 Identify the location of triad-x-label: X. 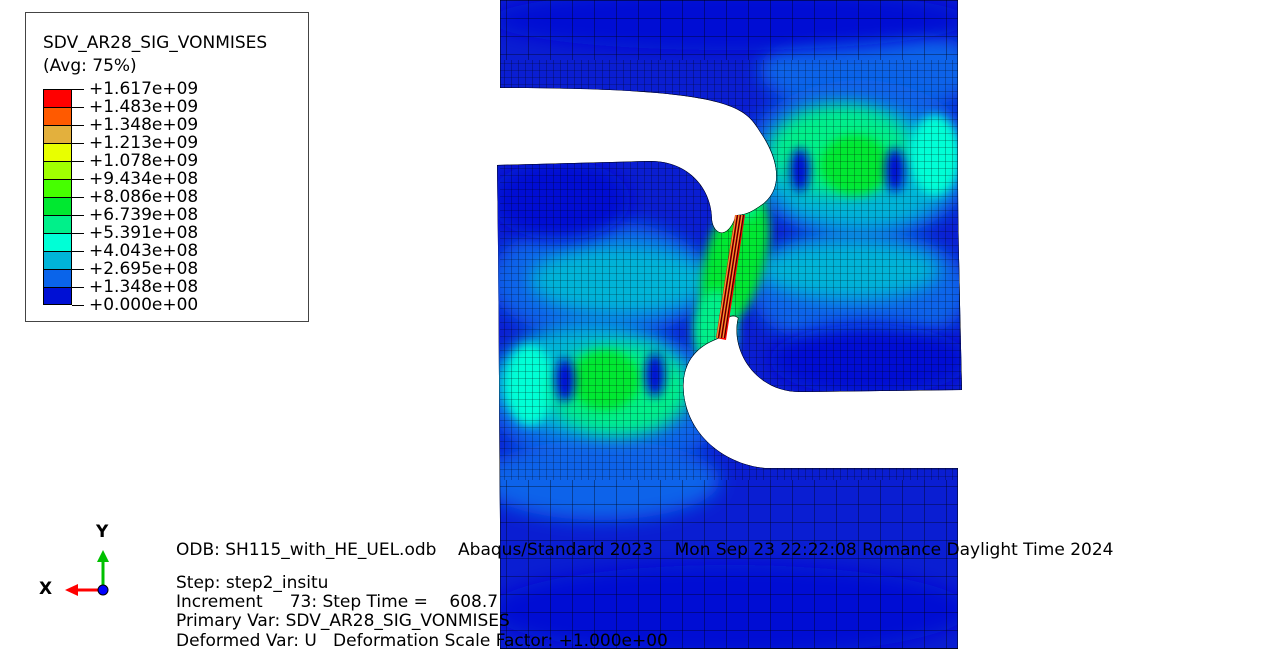
(45, 589).